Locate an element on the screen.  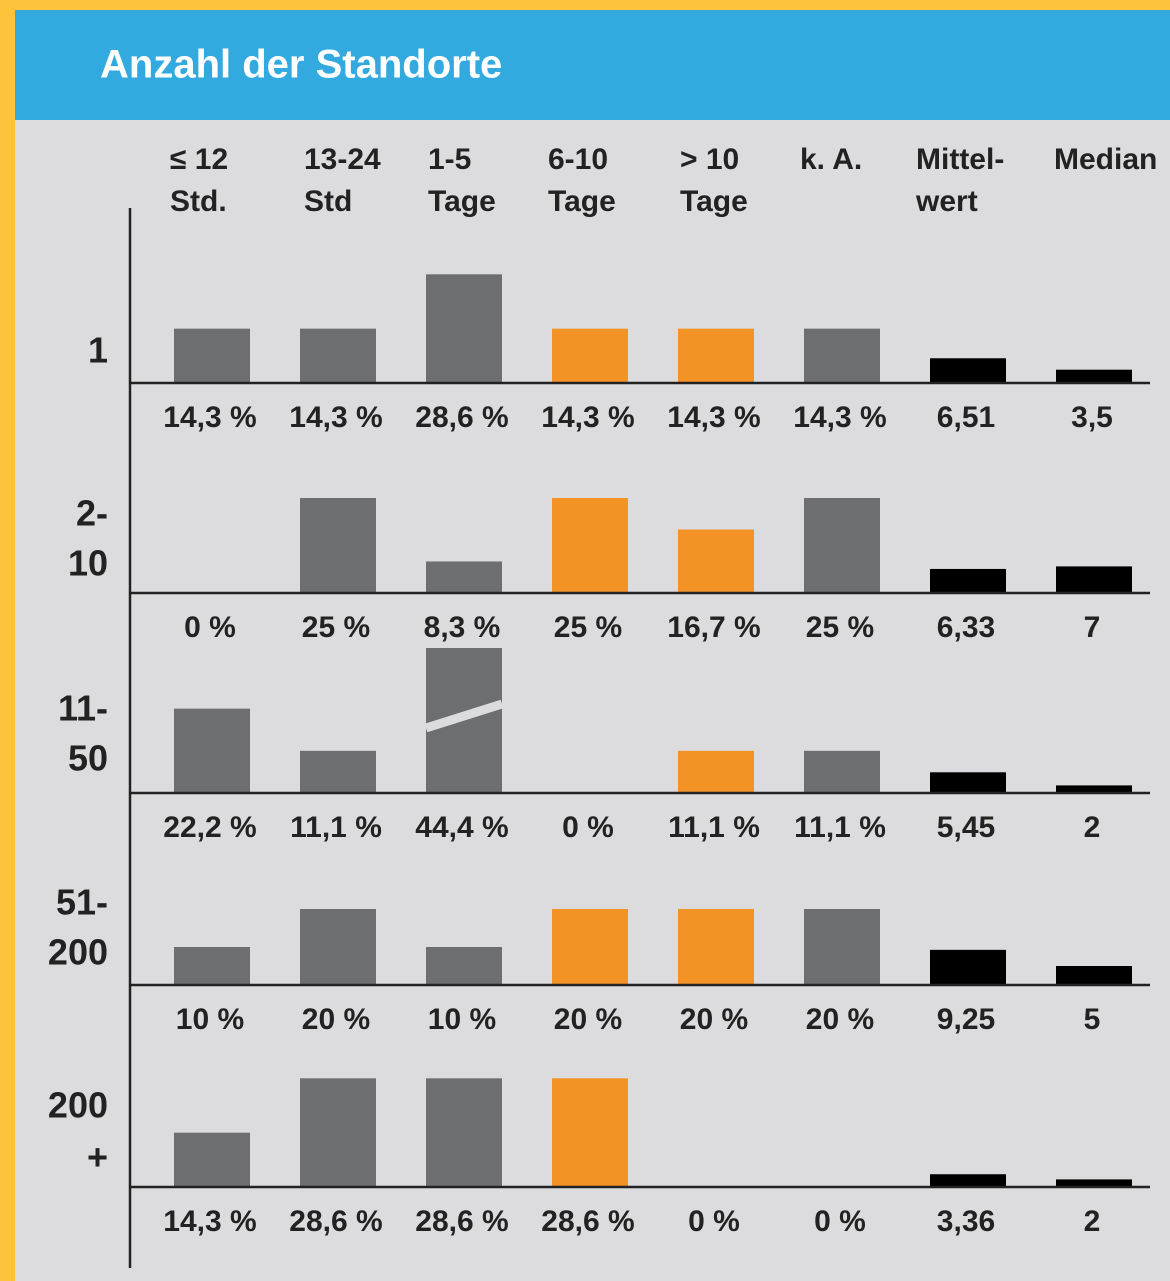
title-band is located at coordinates (592, 65).